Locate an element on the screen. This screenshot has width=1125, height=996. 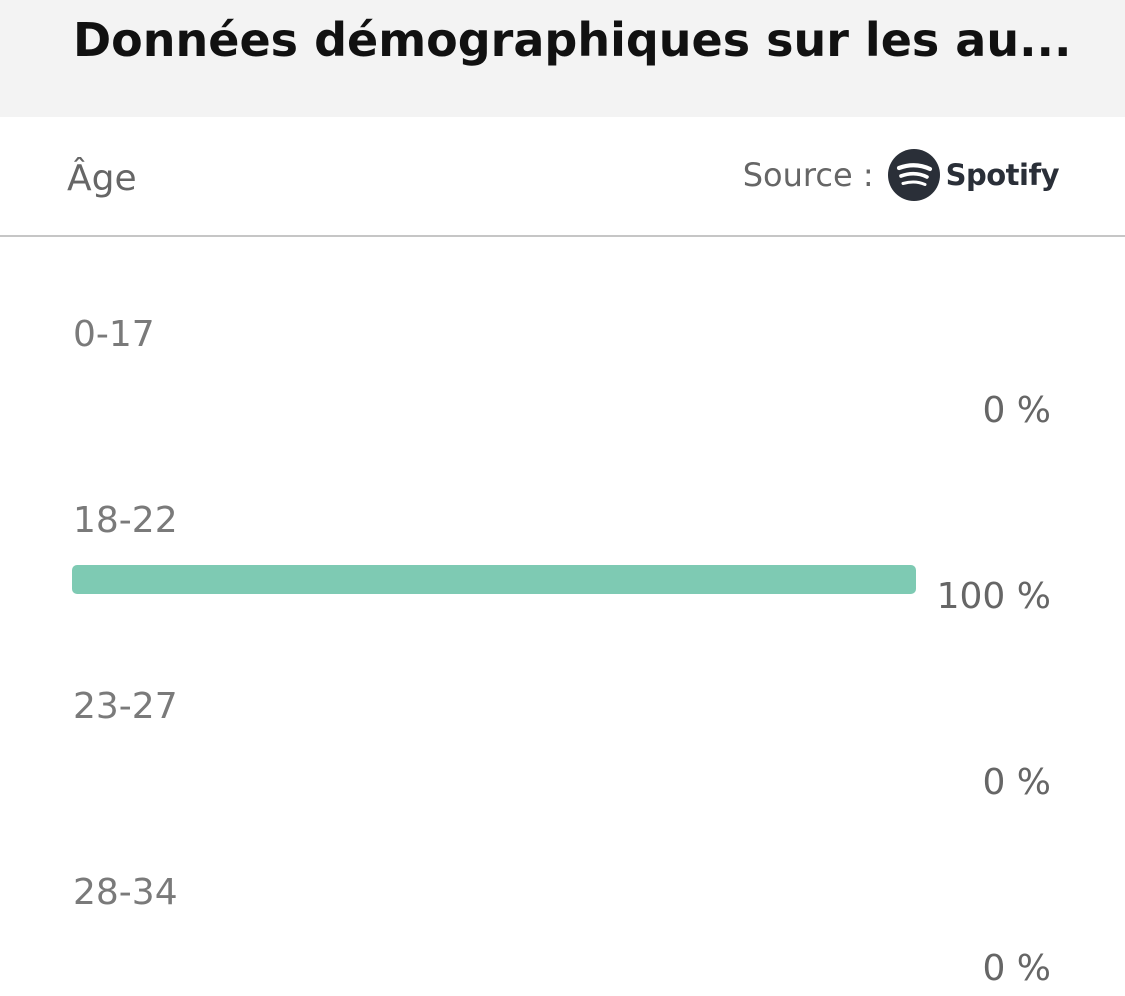
section-header: Âge Source : Spotify is located at coordinates (562, 177).